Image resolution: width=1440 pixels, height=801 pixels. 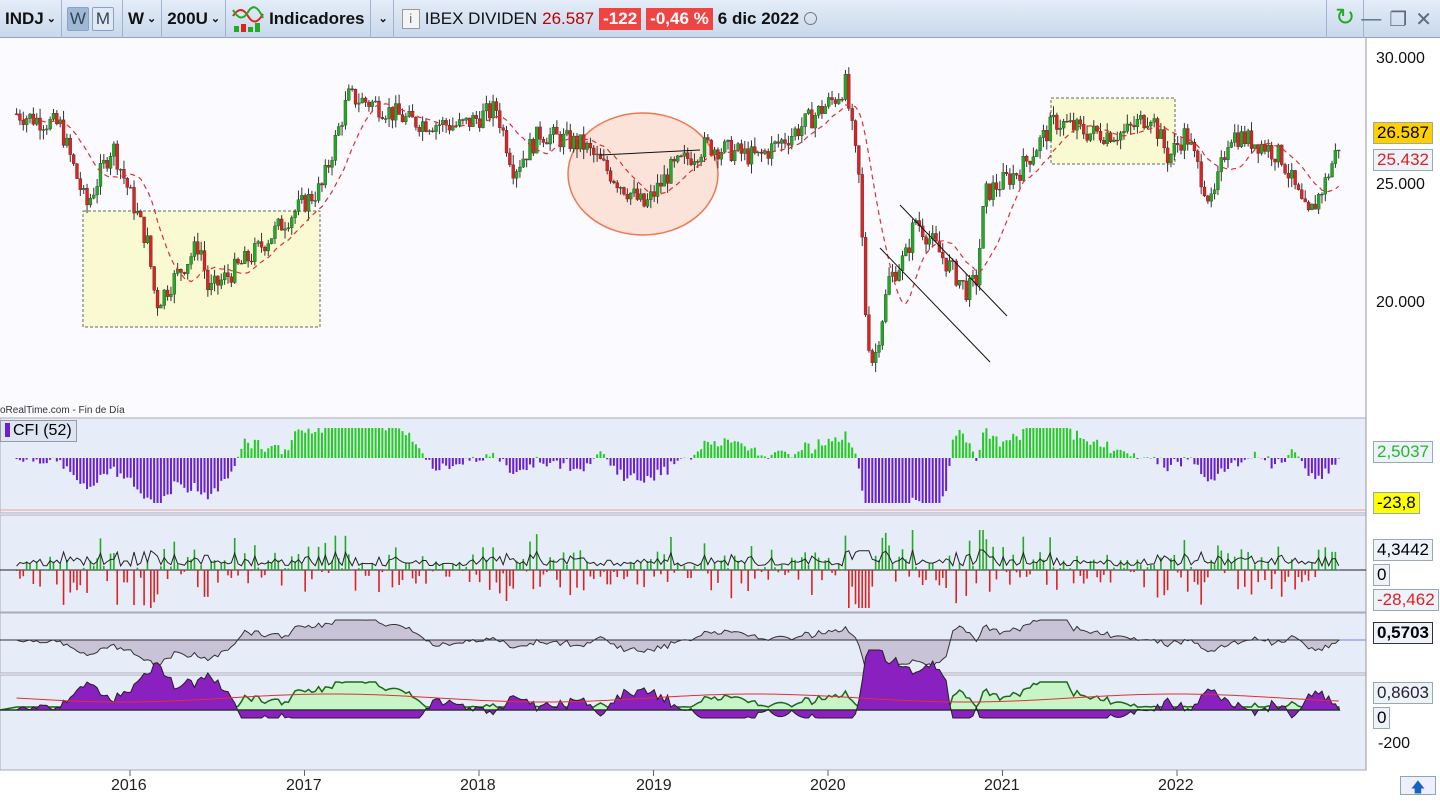 What do you see at coordinates (1403, 160) in the screenshot?
I see `ma-value-marker: 25.432` at bounding box center [1403, 160].